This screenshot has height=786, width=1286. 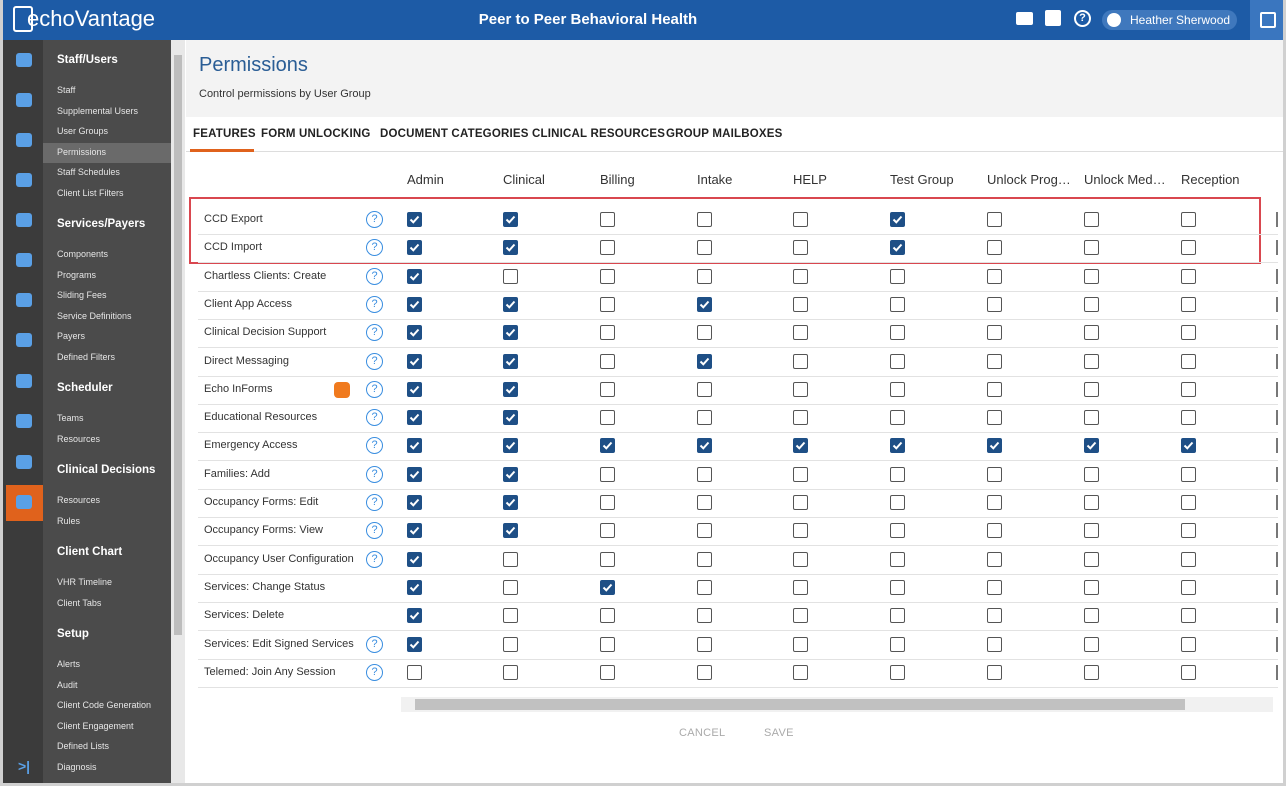 What do you see at coordinates (77, 274) in the screenshot?
I see `nav-item: Programs` at bounding box center [77, 274].